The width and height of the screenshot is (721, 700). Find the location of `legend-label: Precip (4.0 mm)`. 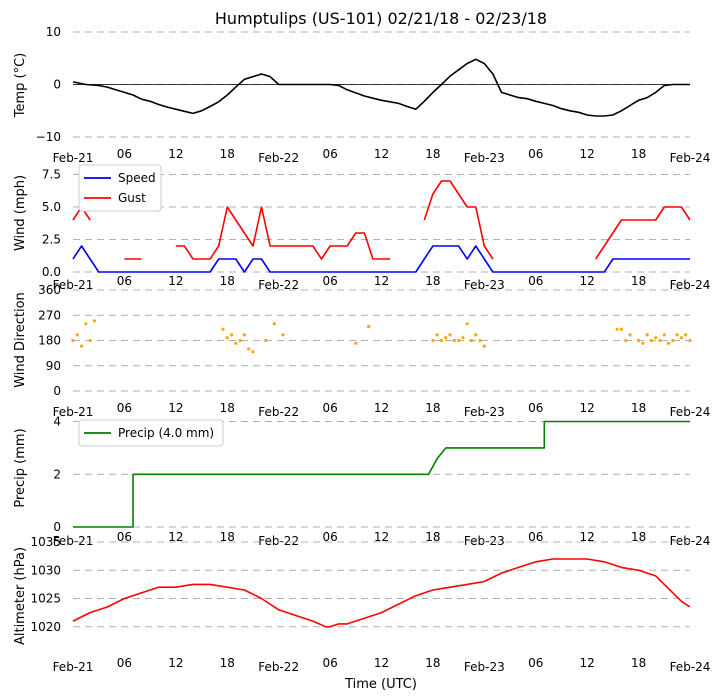

legend-label: Precip (4.0 mm) is located at coordinates (166, 433).